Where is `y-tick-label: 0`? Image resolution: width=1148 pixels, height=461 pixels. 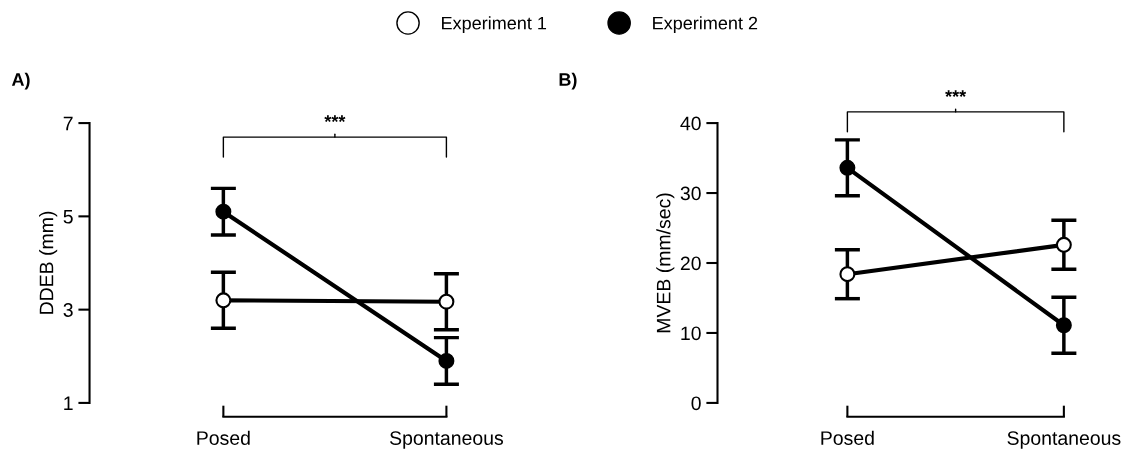
y-tick-label: 0 is located at coordinates (696, 403).